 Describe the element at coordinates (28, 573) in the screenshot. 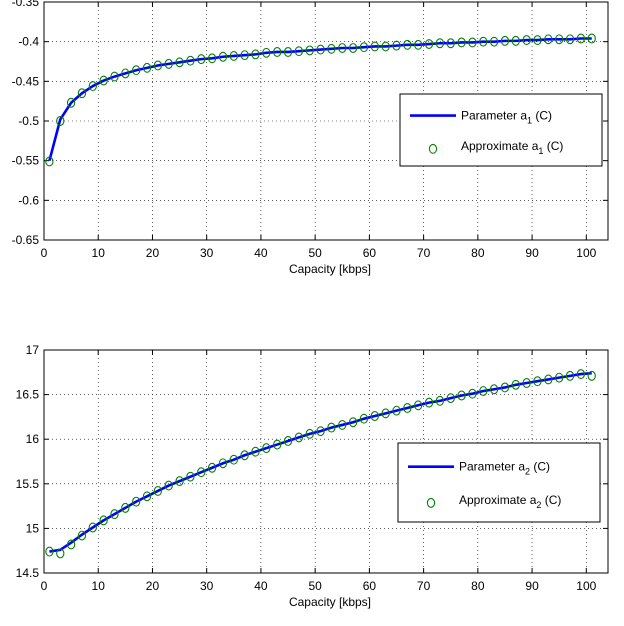

I see `panel-2-ytick-label-0: 14.5` at that location.